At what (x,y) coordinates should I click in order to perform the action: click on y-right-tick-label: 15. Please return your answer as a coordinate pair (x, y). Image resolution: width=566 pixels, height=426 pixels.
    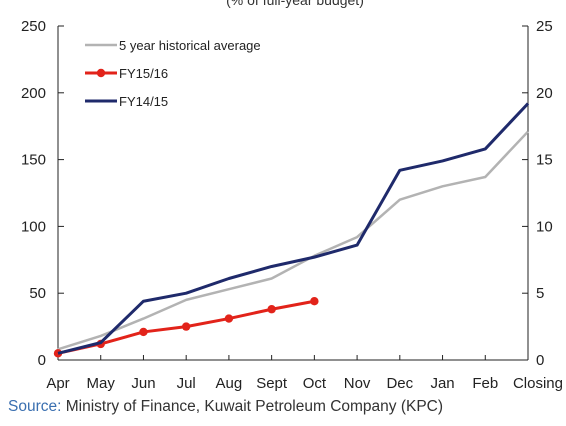
    Looking at the image, I should click on (544, 160).